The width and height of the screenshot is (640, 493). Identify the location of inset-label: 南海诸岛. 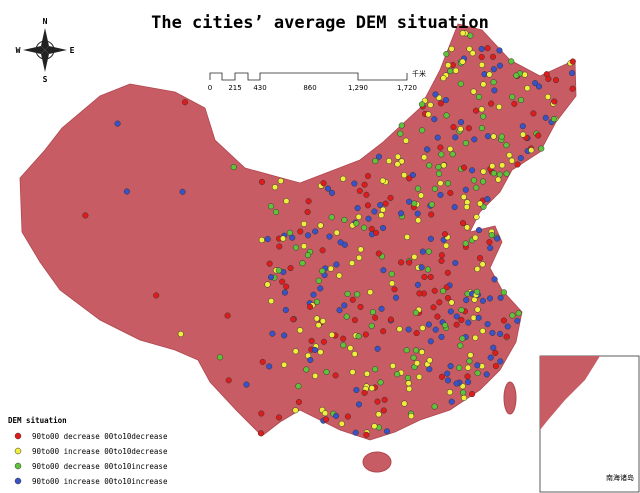
(620, 477).